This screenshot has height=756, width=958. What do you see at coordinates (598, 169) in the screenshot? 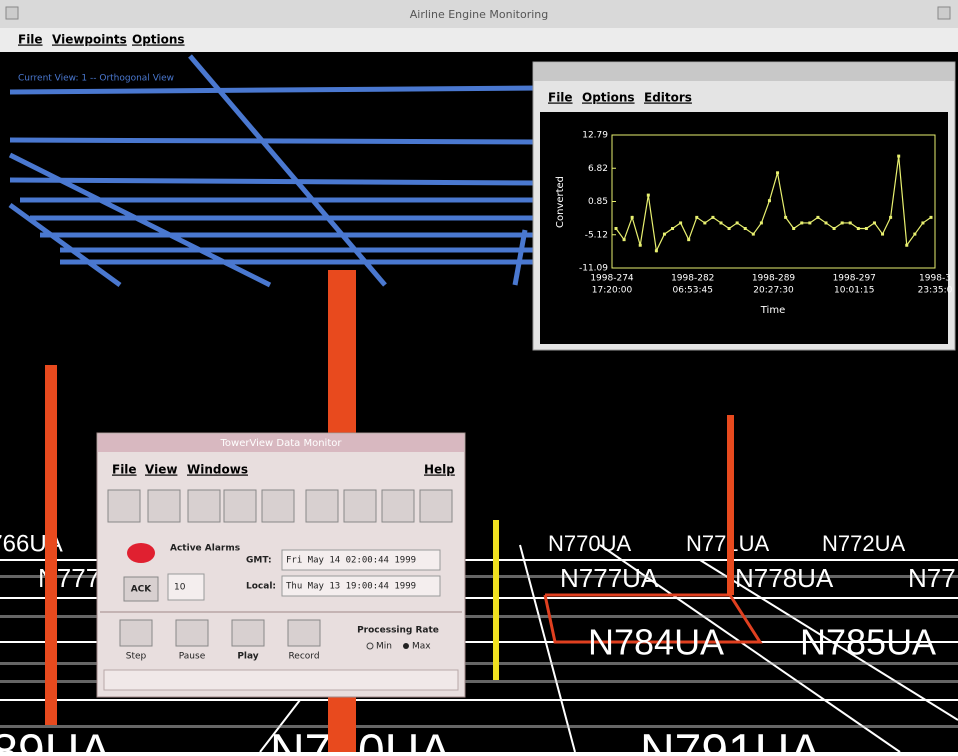
I see `y-tick-label: 6.82` at bounding box center [598, 169].